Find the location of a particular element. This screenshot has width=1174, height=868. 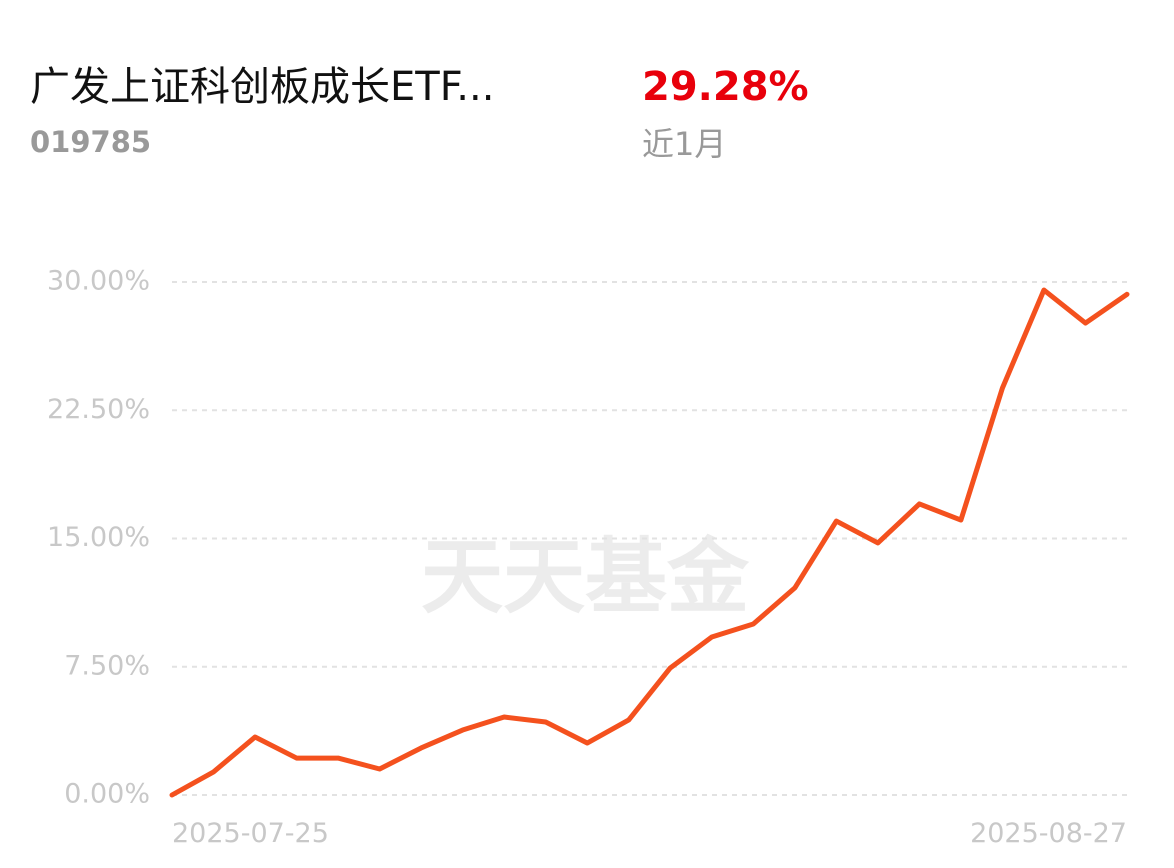

return-value: 29.28% is located at coordinates (725, 87).